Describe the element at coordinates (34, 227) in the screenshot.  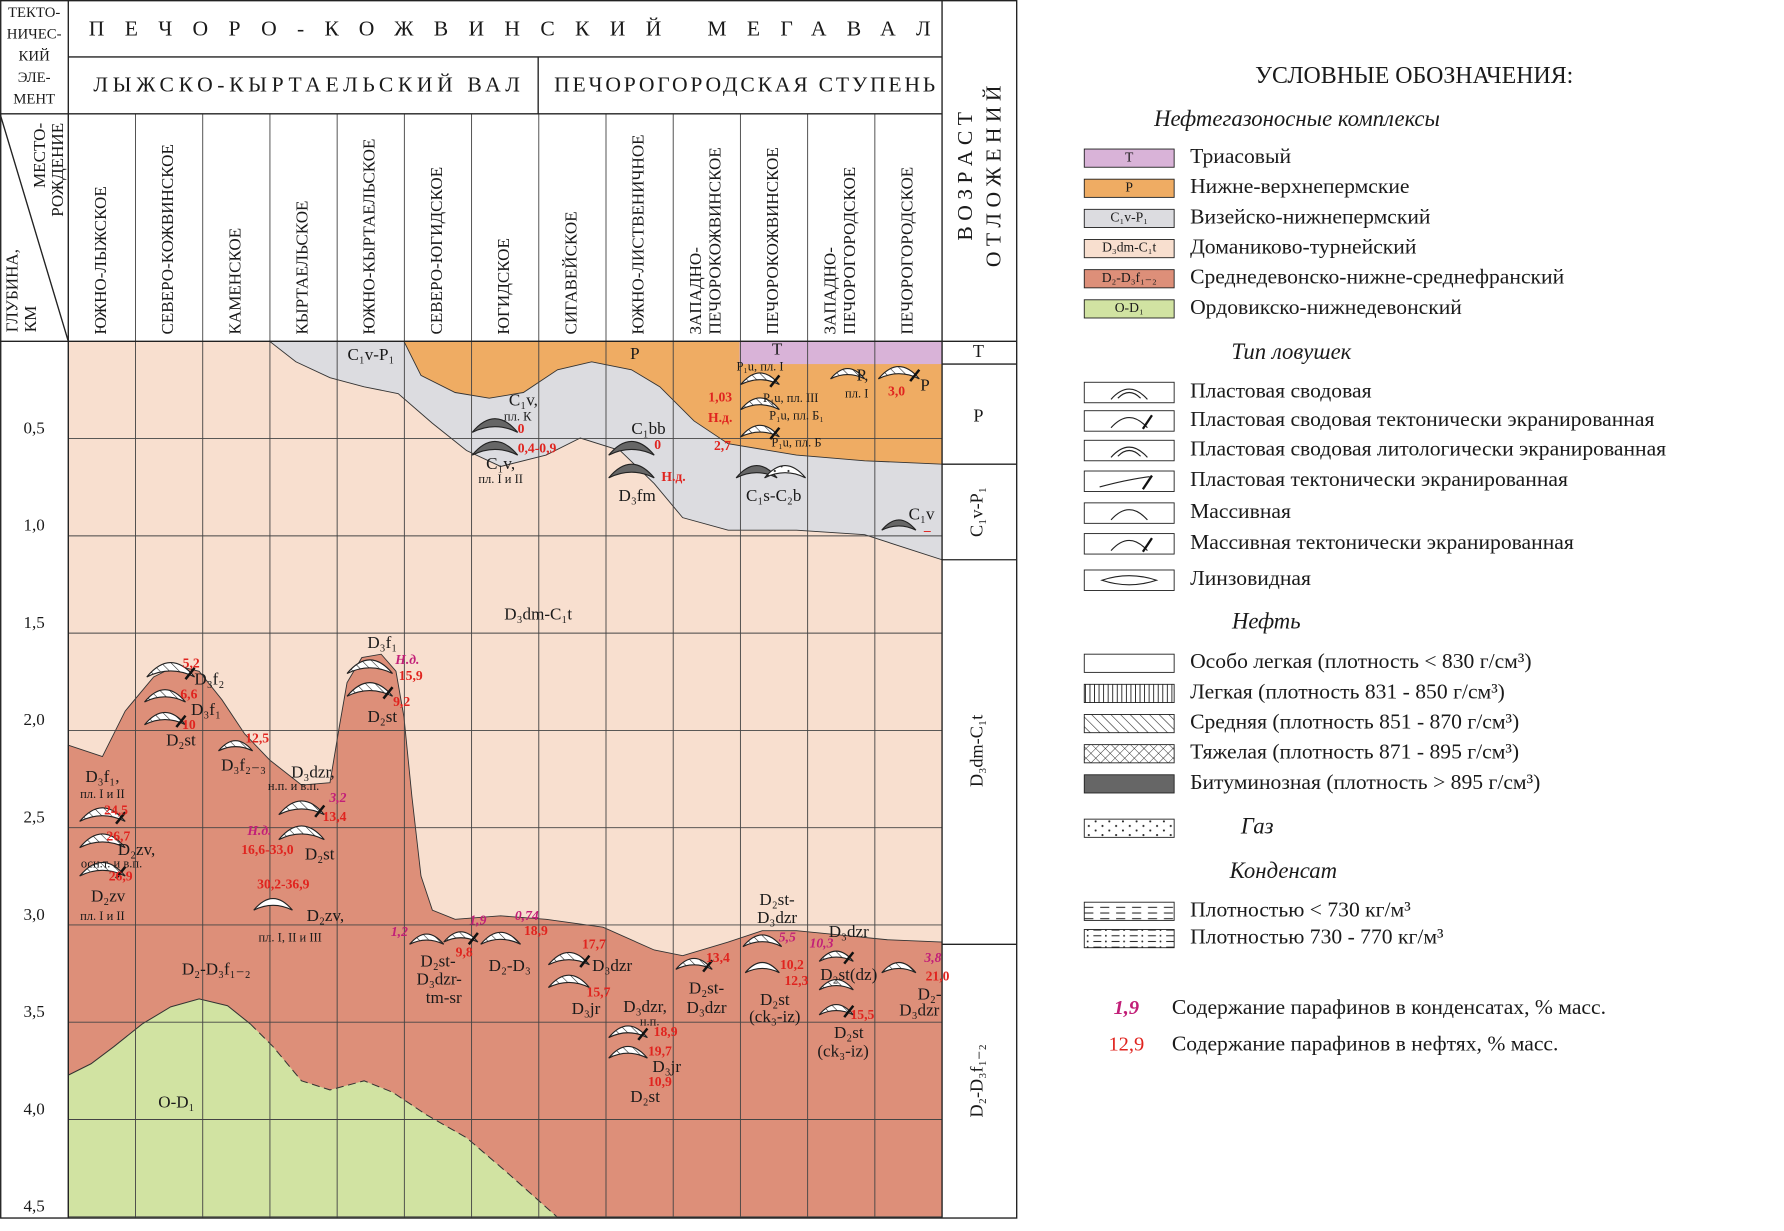
I see `table-rule` at that location.